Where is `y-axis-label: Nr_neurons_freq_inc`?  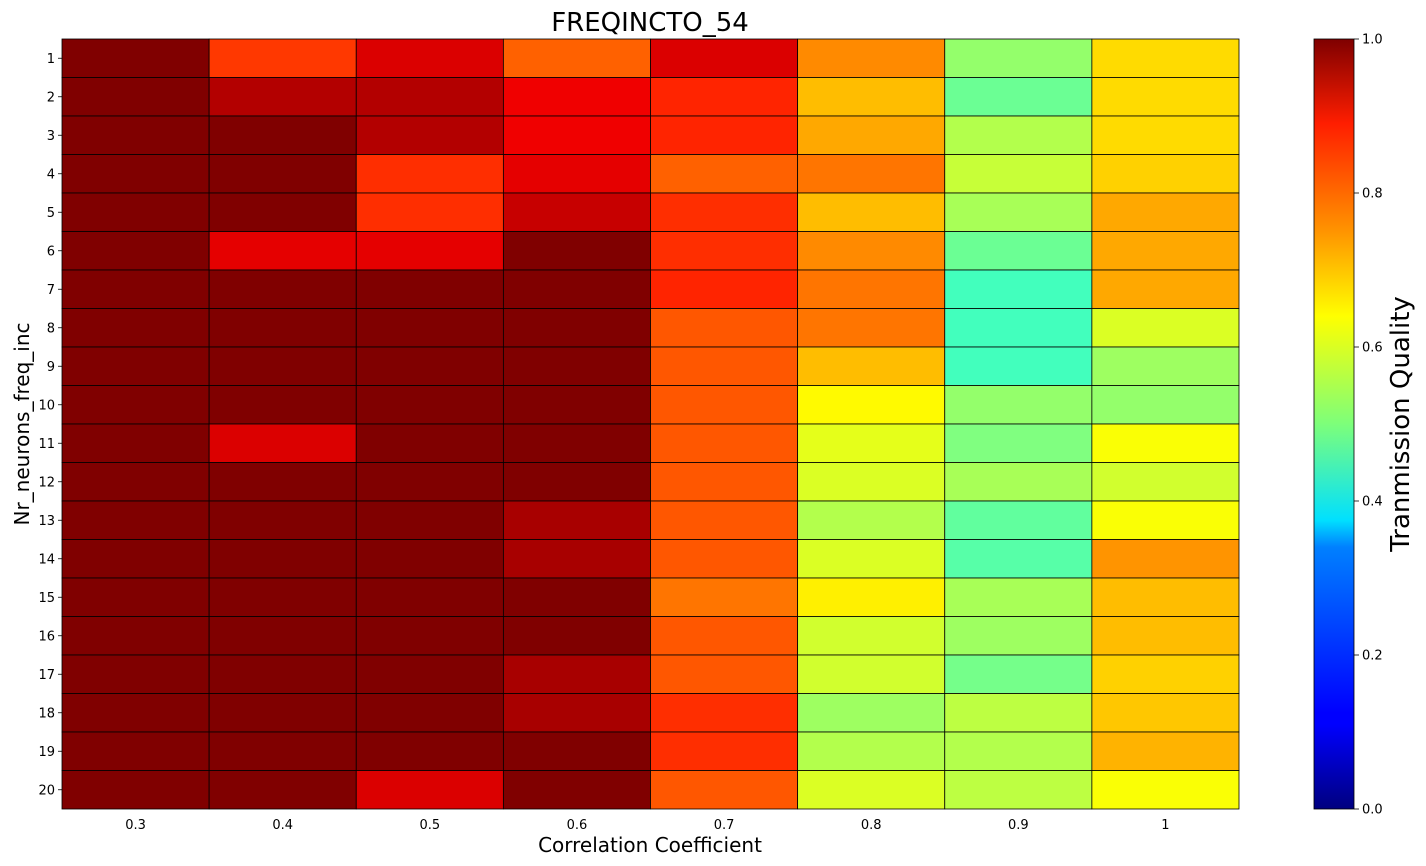
y-axis-label: Nr_neurons_freq_inc is located at coordinates (22, 423).